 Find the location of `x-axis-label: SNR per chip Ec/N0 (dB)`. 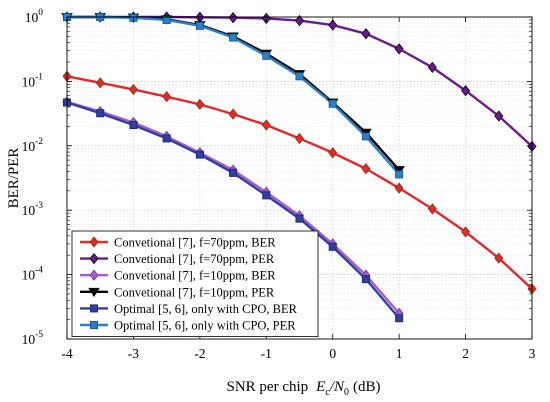

x-axis-label: SNR per chip Ec/N0 (dB) is located at coordinates (304, 388).